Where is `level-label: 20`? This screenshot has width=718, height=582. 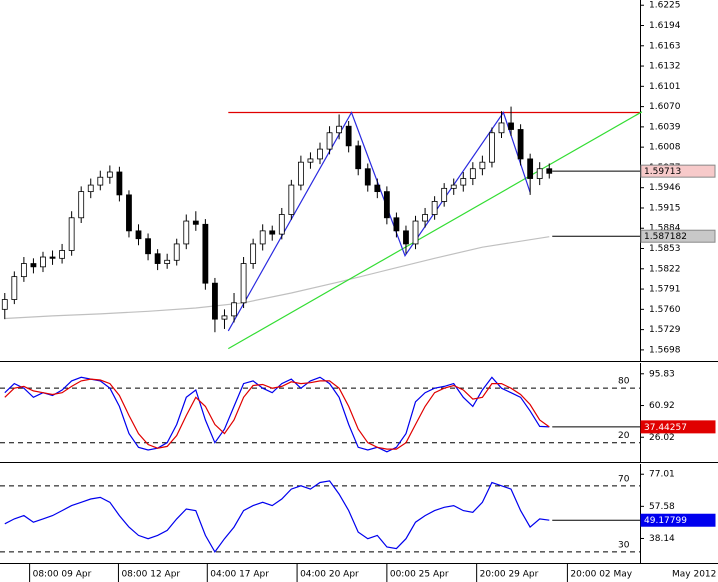
level-label: 20 is located at coordinates (624, 436).